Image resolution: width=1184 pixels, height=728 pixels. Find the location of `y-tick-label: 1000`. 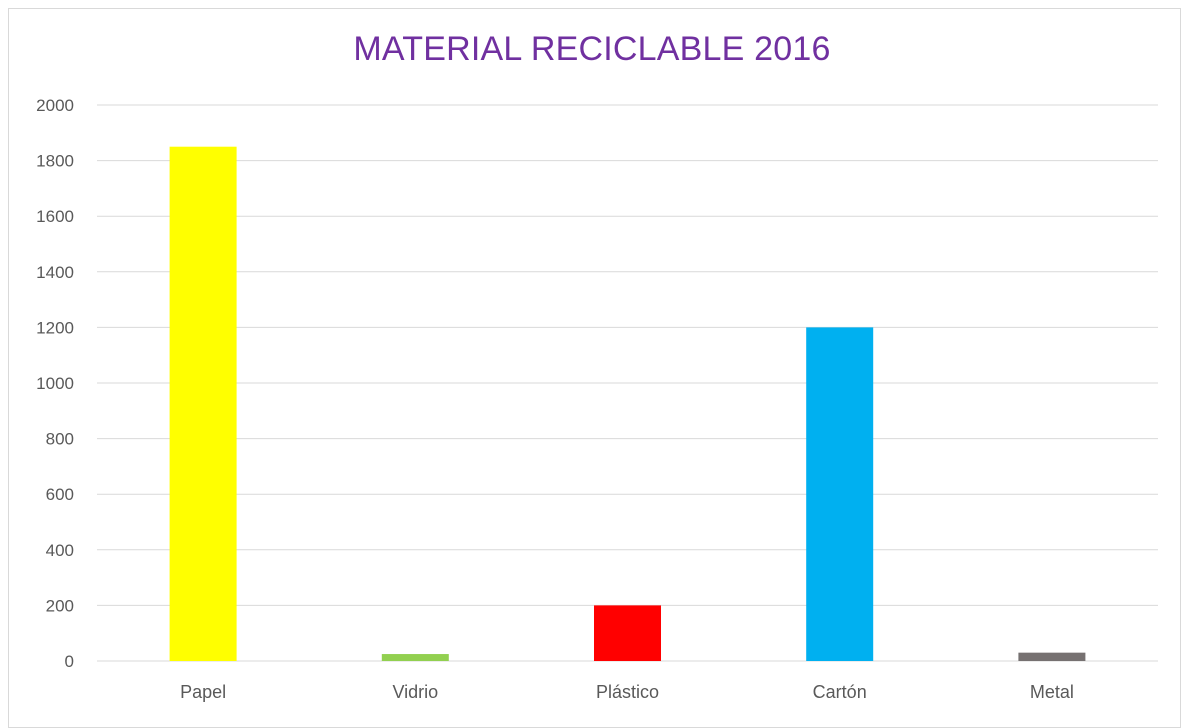

y-tick-label: 1000 is located at coordinates (55, 383).